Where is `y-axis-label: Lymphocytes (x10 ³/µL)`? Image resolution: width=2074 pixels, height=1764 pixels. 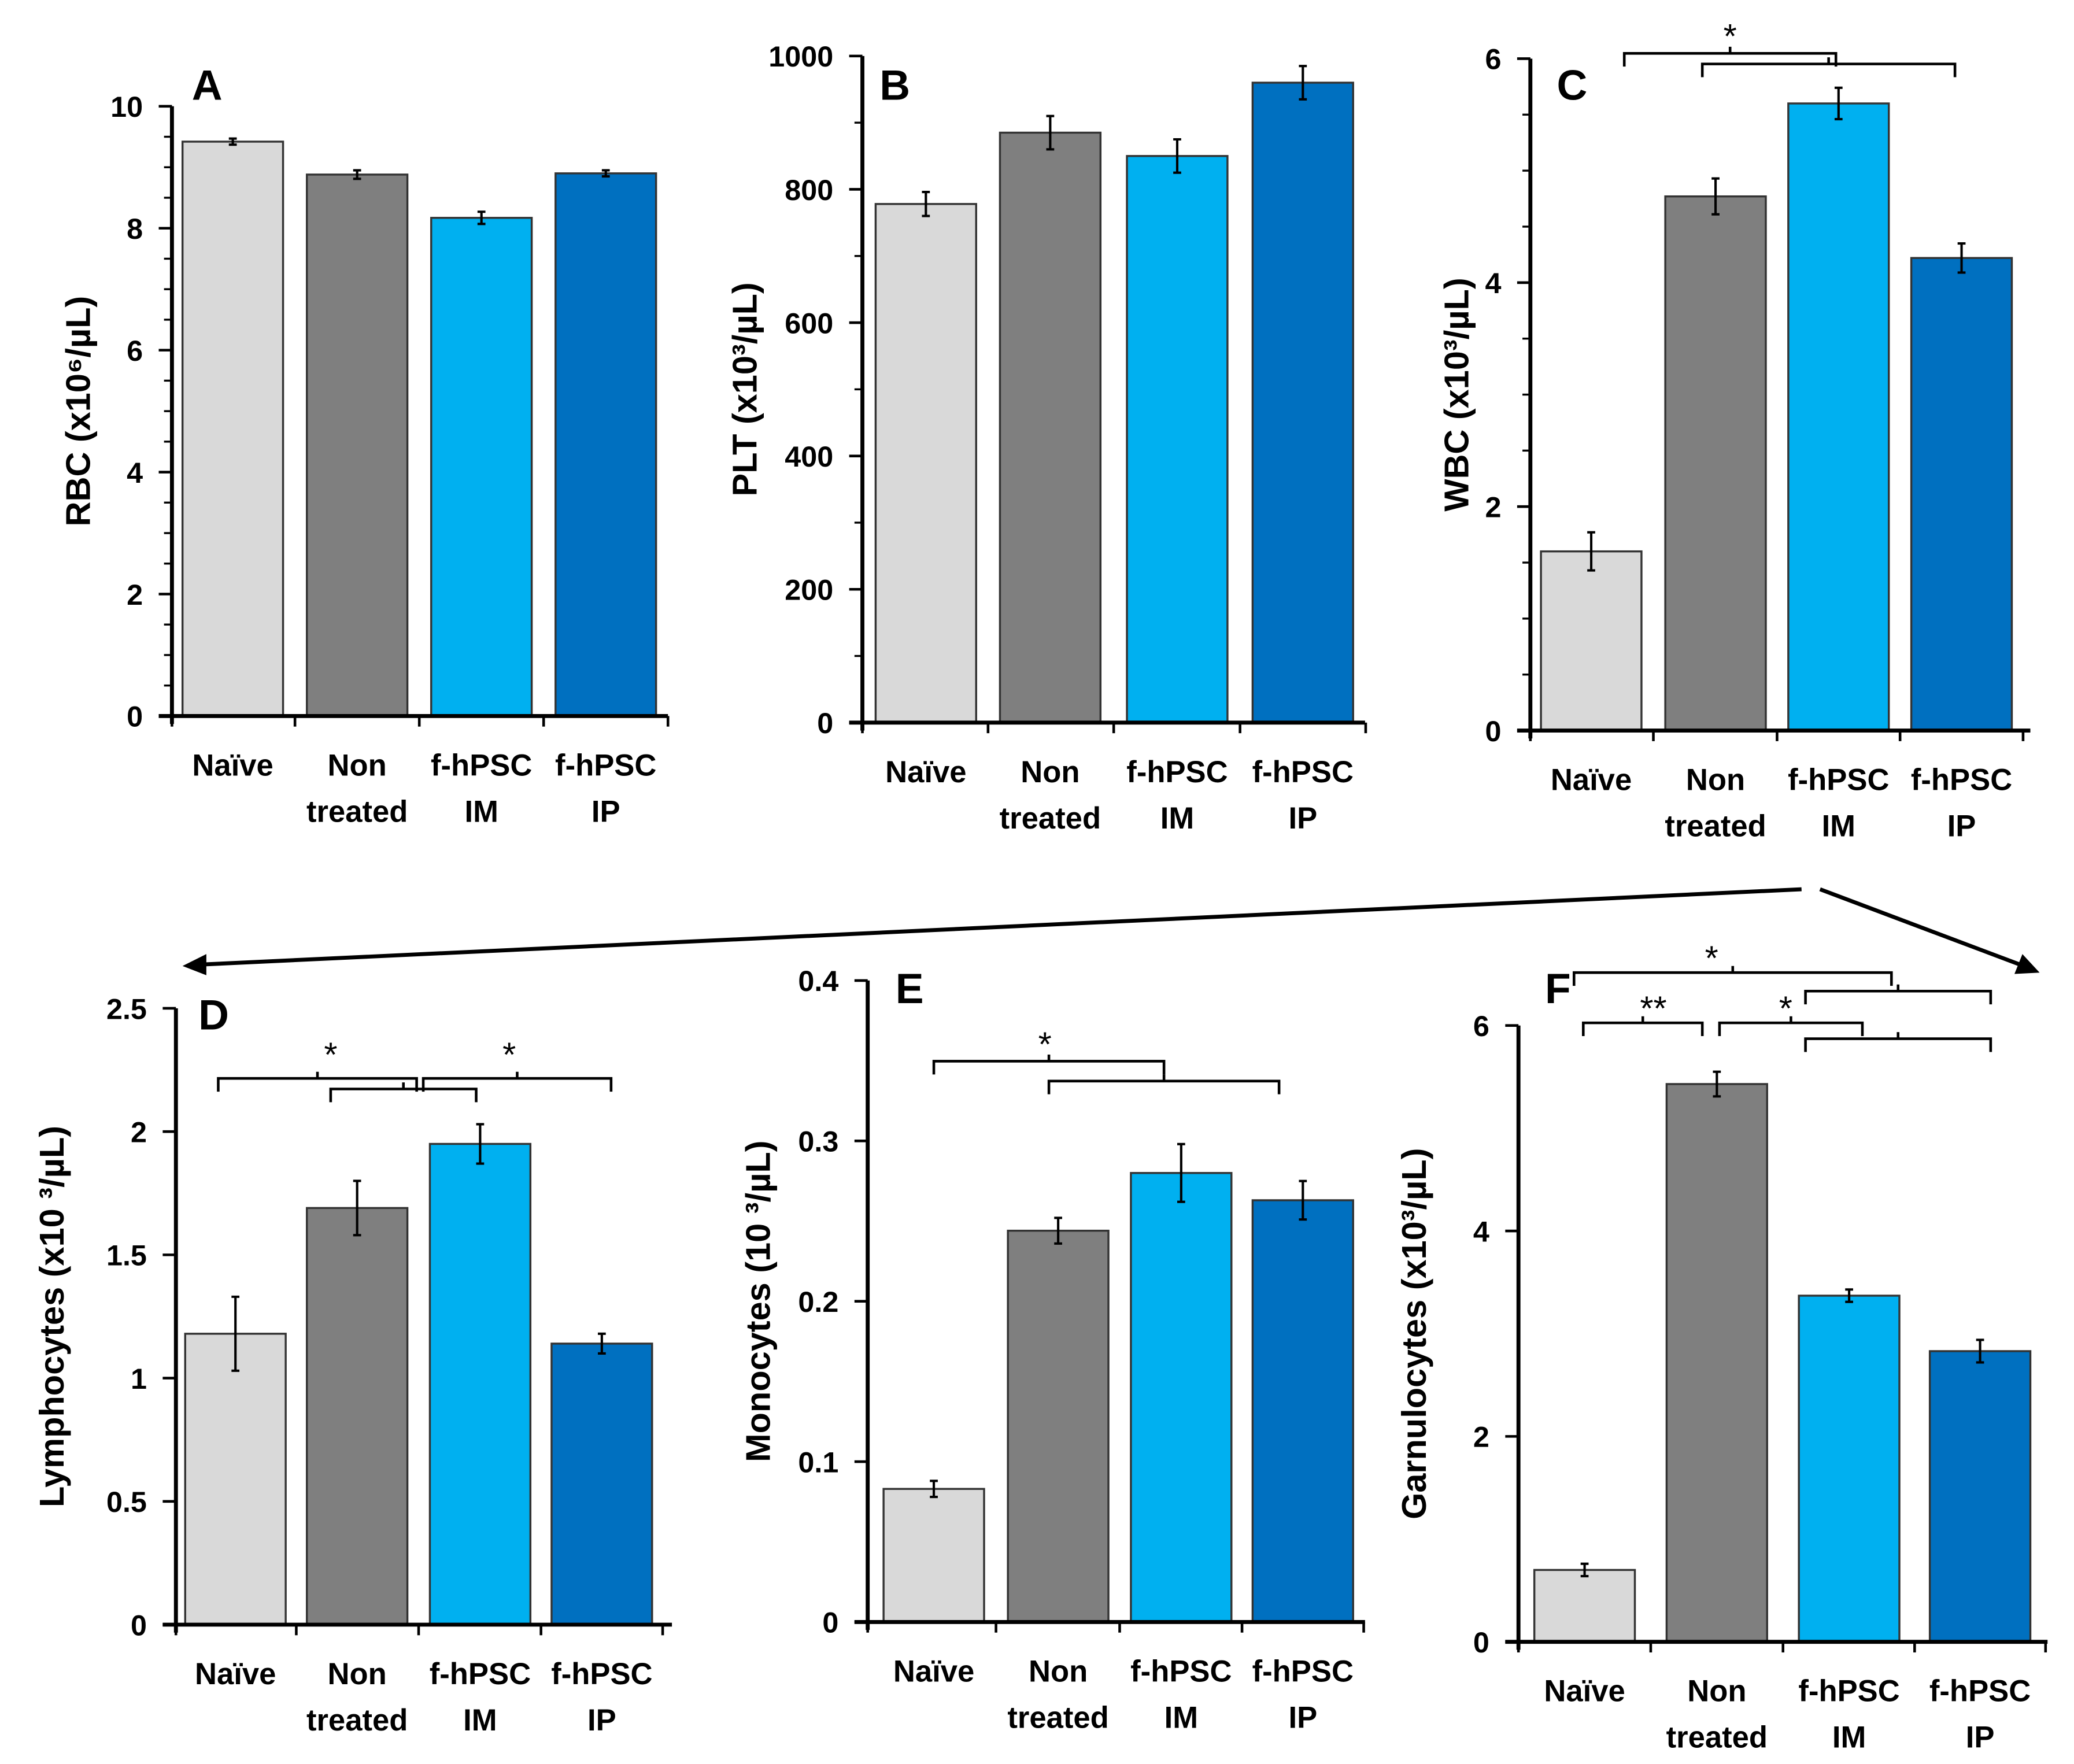
y-axis-label: Lymphocytes (x10 ³/µL) is located at coordinates (51, 1317).